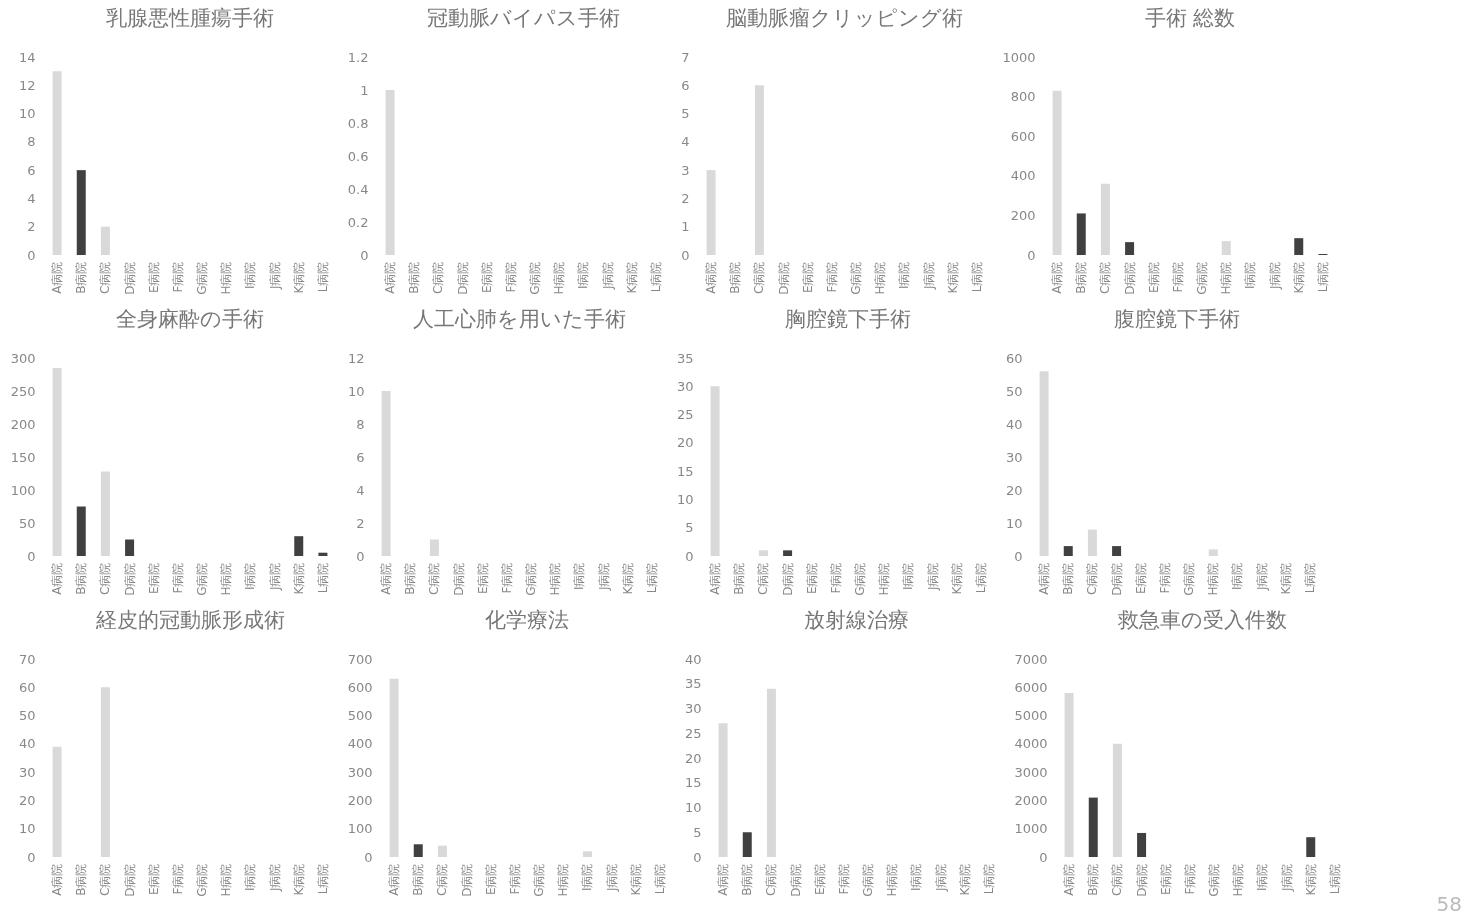 Image resolution: width=1466 pixels, height=922 pixels. What do you see at coordinates (1014, 490) in the screenshot?
I see `y-tick-label: 20` at bounding box center [1014, 490].